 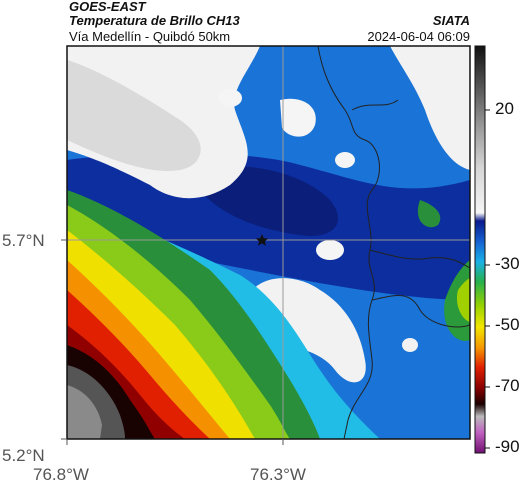 I want to click on agency-label: SIATA, so click(x=451, y=20).